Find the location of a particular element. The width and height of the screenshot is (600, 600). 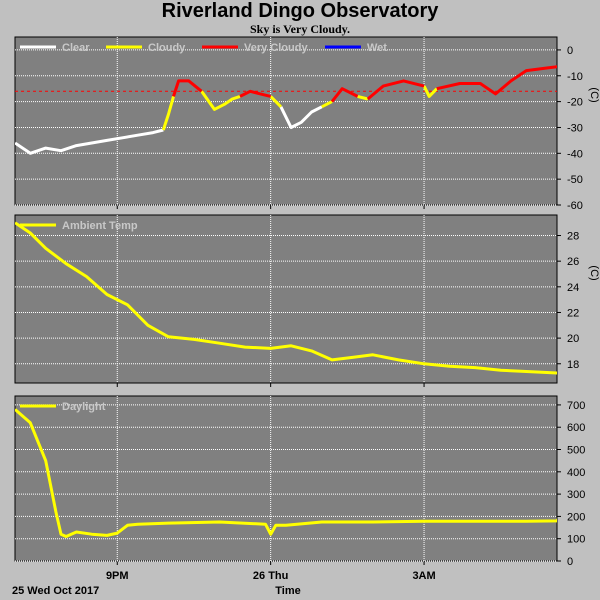

x-tick-label: 3AM is located at coordinates (423, 576).